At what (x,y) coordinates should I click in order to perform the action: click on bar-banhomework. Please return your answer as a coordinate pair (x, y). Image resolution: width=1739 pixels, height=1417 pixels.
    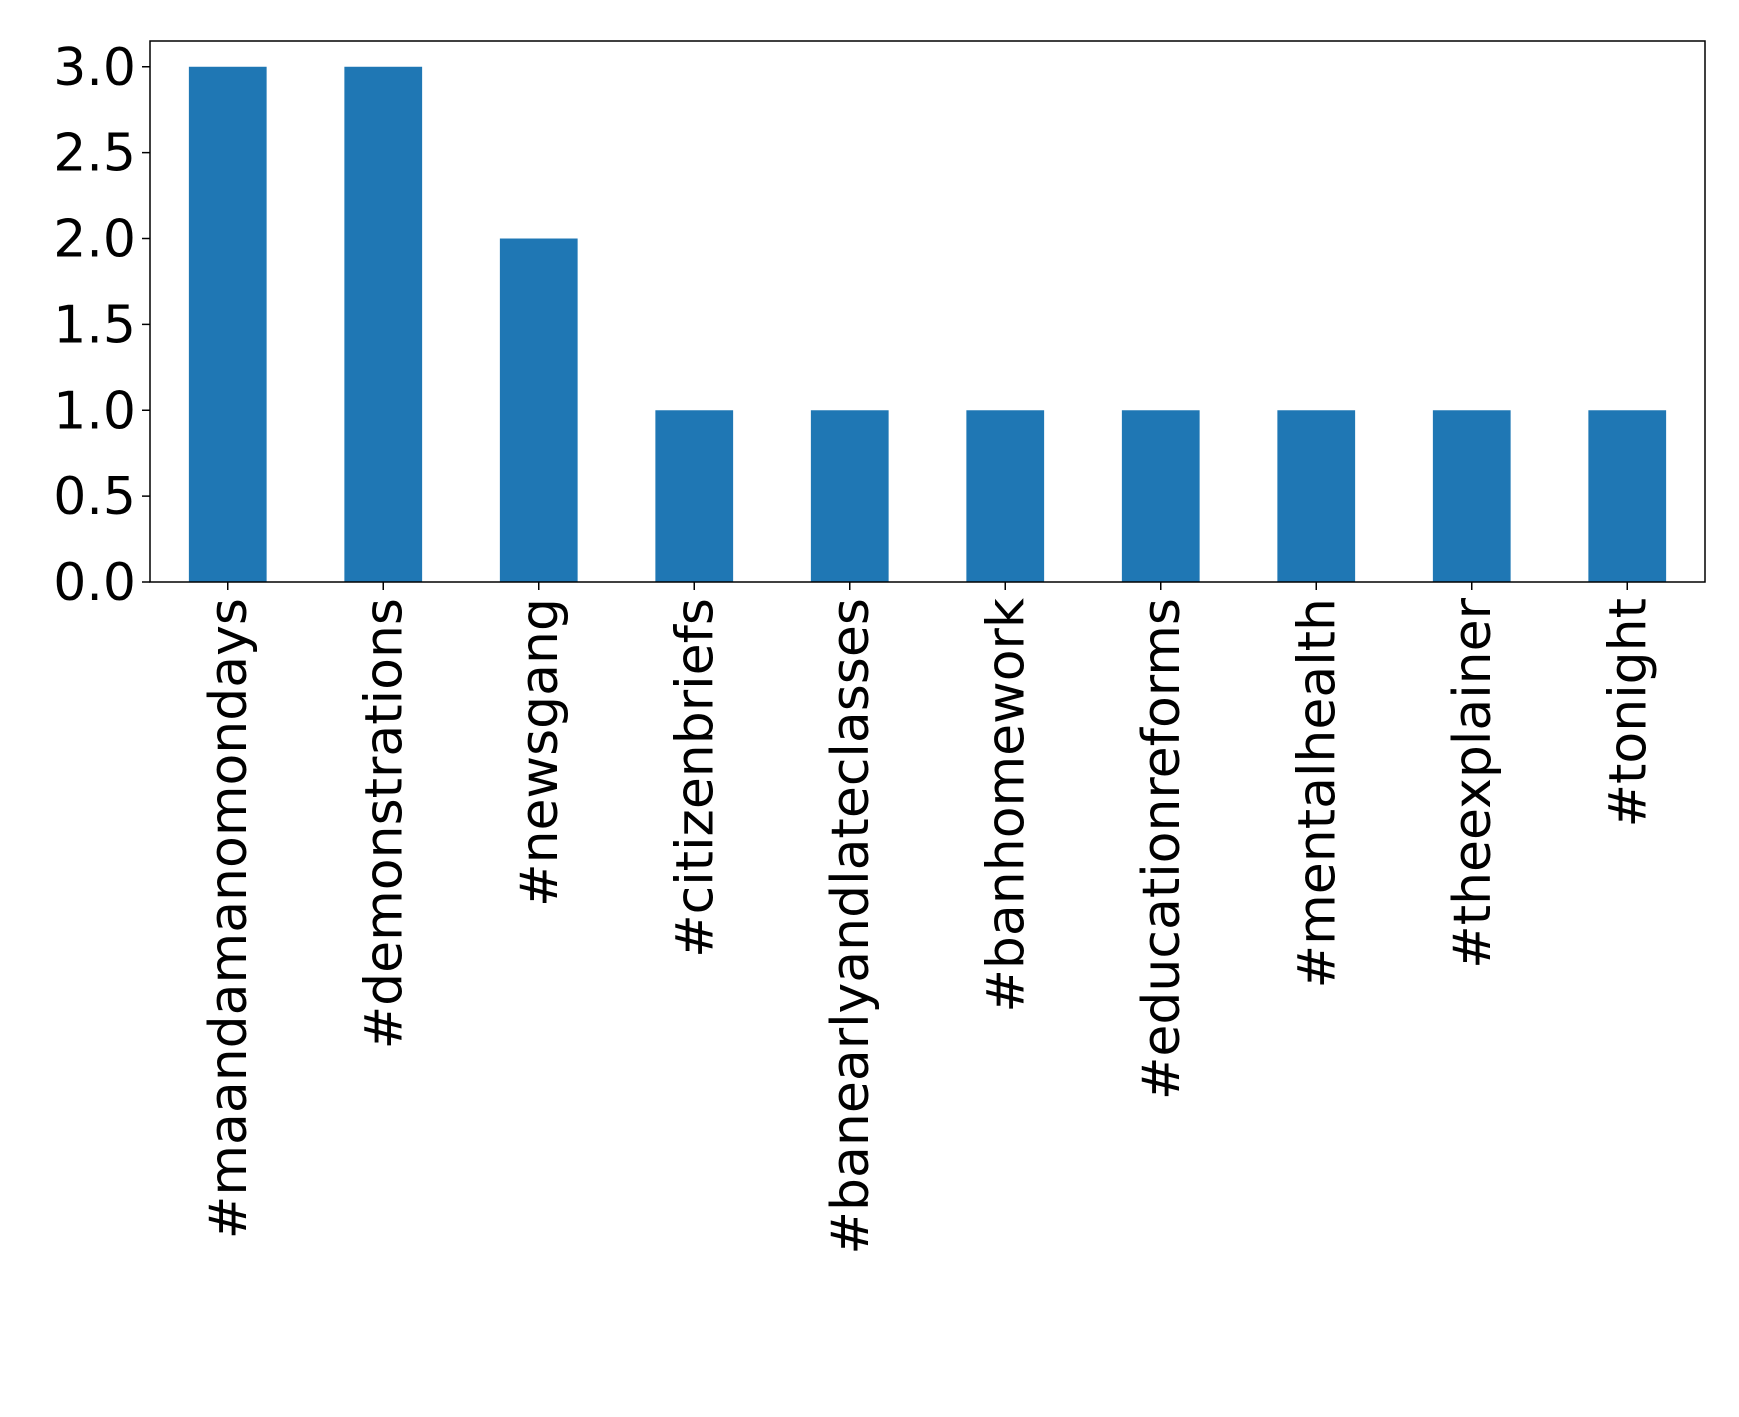
    Looking at the image, I should click on (1005, 496).